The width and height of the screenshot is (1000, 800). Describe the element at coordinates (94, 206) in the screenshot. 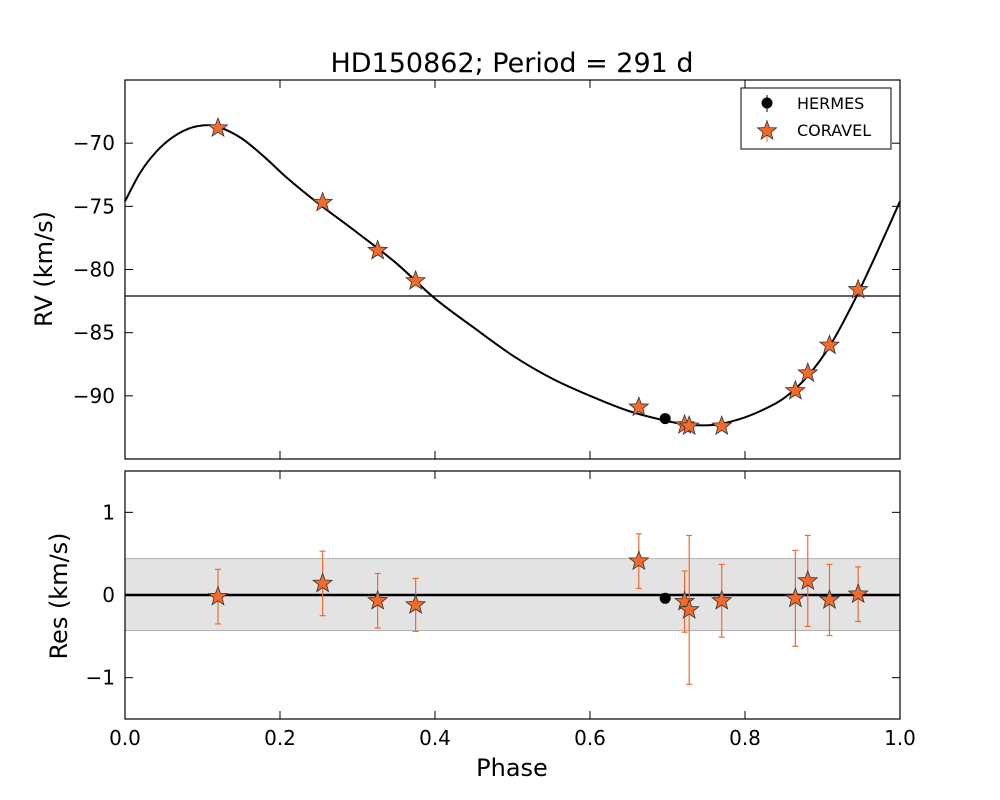

I see `top-y-tick-label: −75` at that location.